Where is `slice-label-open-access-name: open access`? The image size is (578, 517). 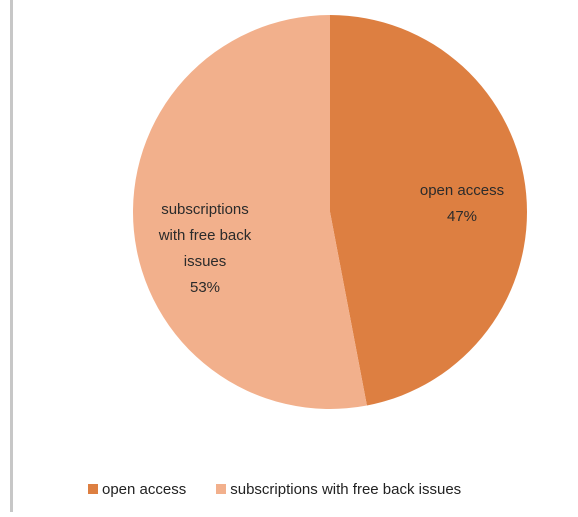
slice-label-open-access-name: open access is located at coordinates (462, 190).